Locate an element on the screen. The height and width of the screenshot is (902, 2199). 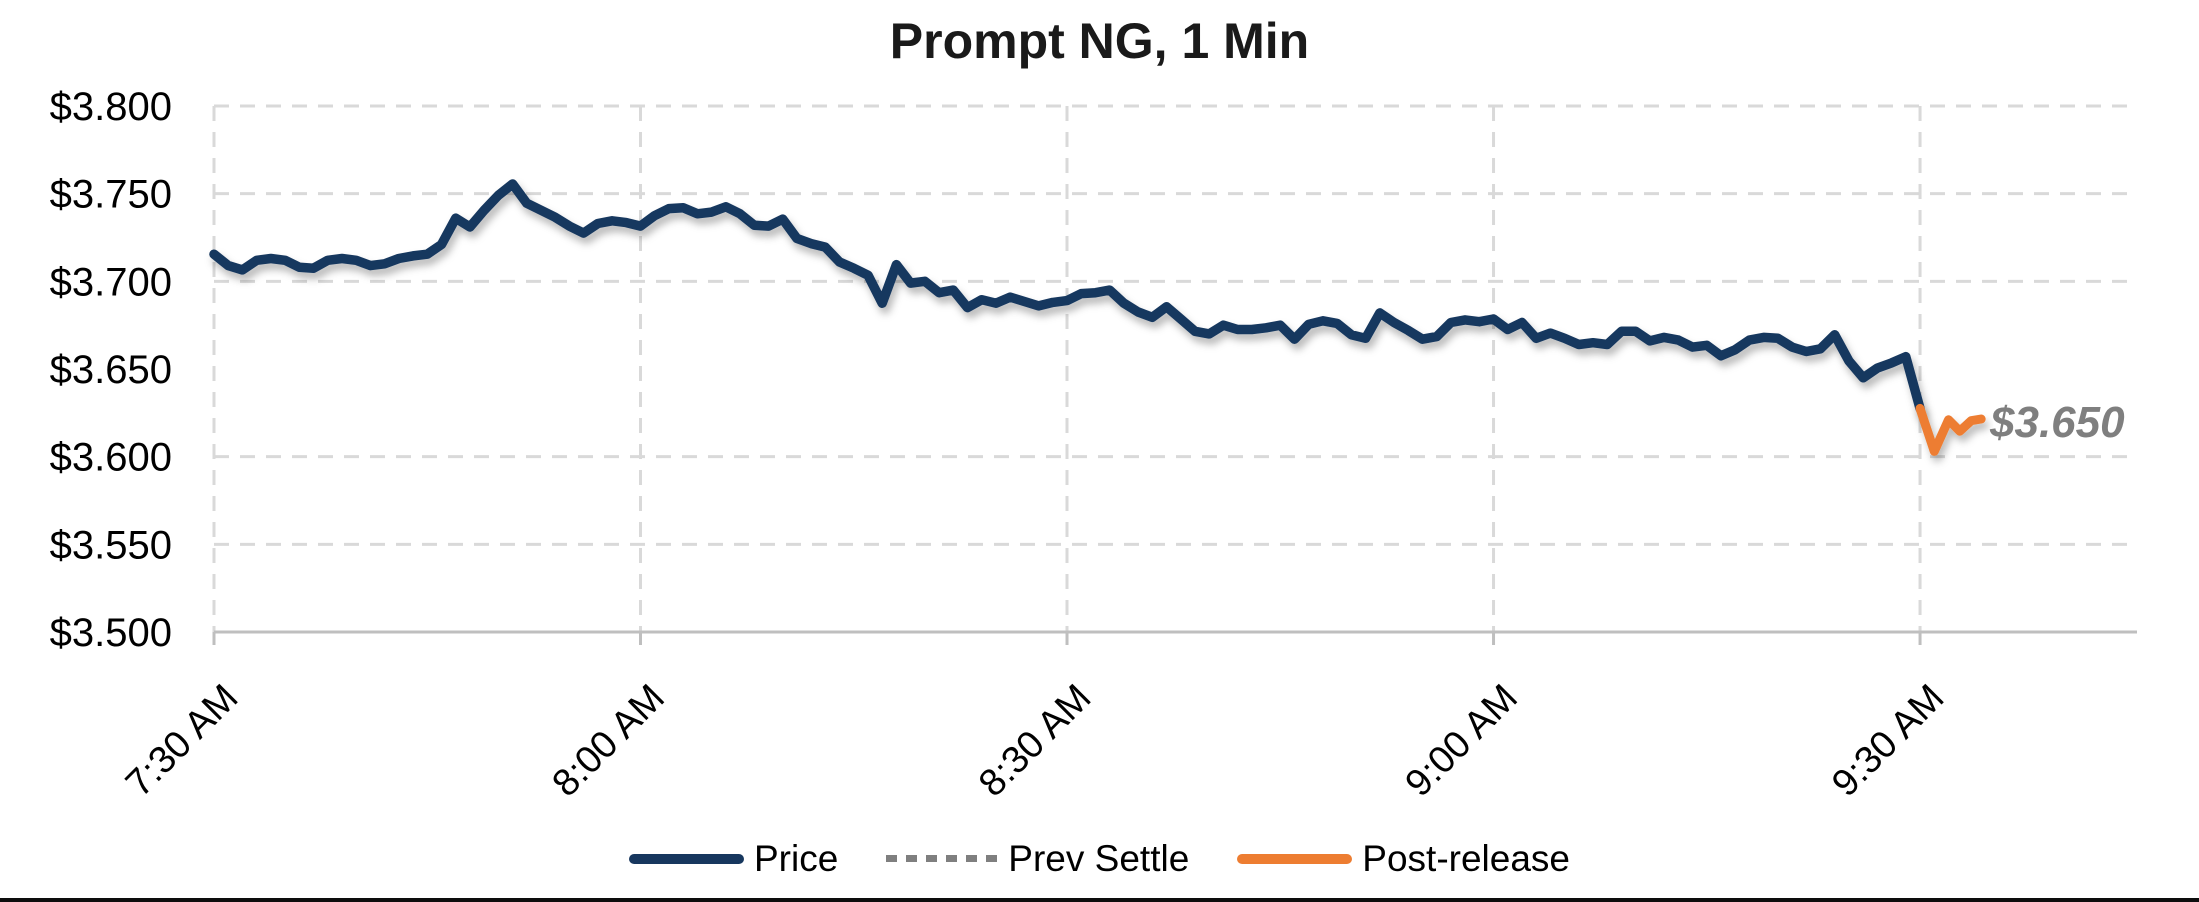
x-axis-label: 8:30 AM is located at coordinates (1035, 741).